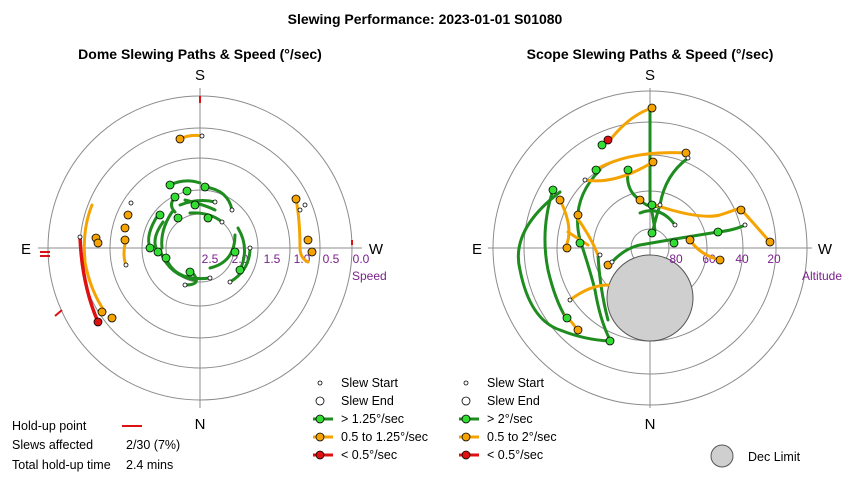 This screenshot has width=850, height=480. I want to click on scope-slew-dots, so click(661, 224).